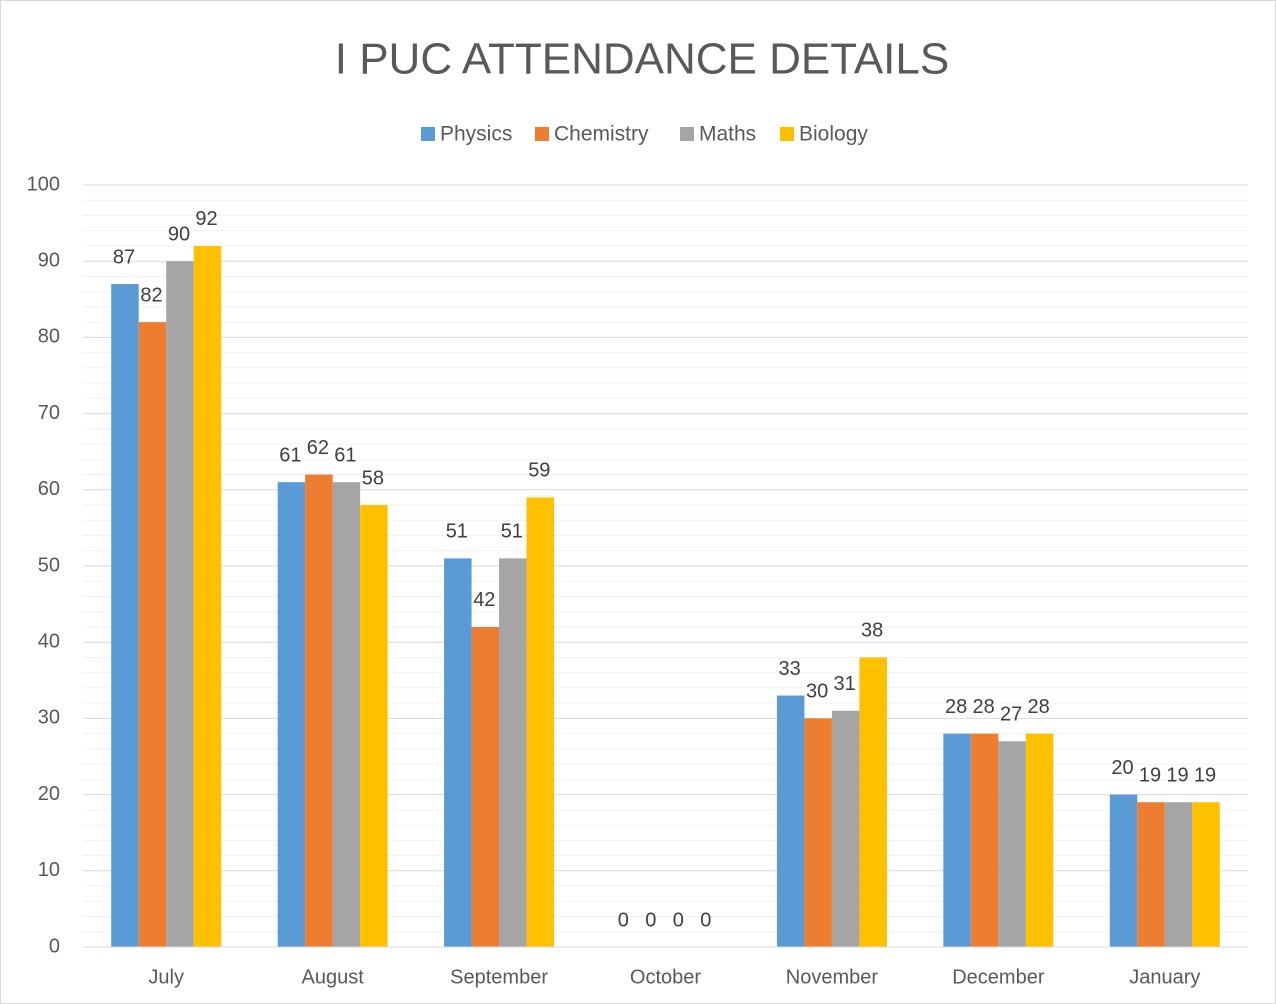  Describe the element at coordinates (43, 184) in the screenshot. I see `y-tick-label: 100` at that location.